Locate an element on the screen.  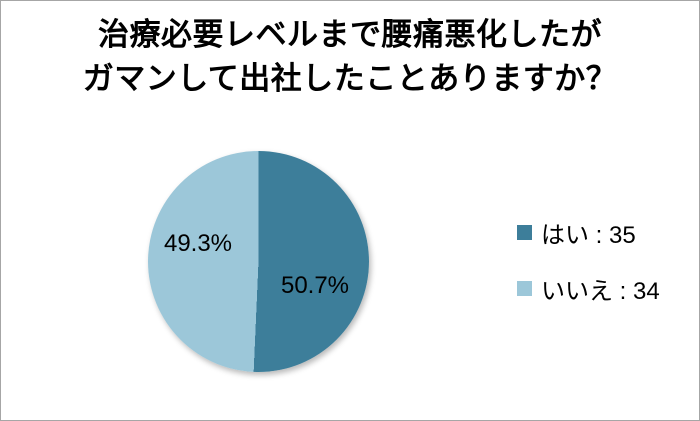
legend-swatch-no-icon is located at coordinates (524, 288).